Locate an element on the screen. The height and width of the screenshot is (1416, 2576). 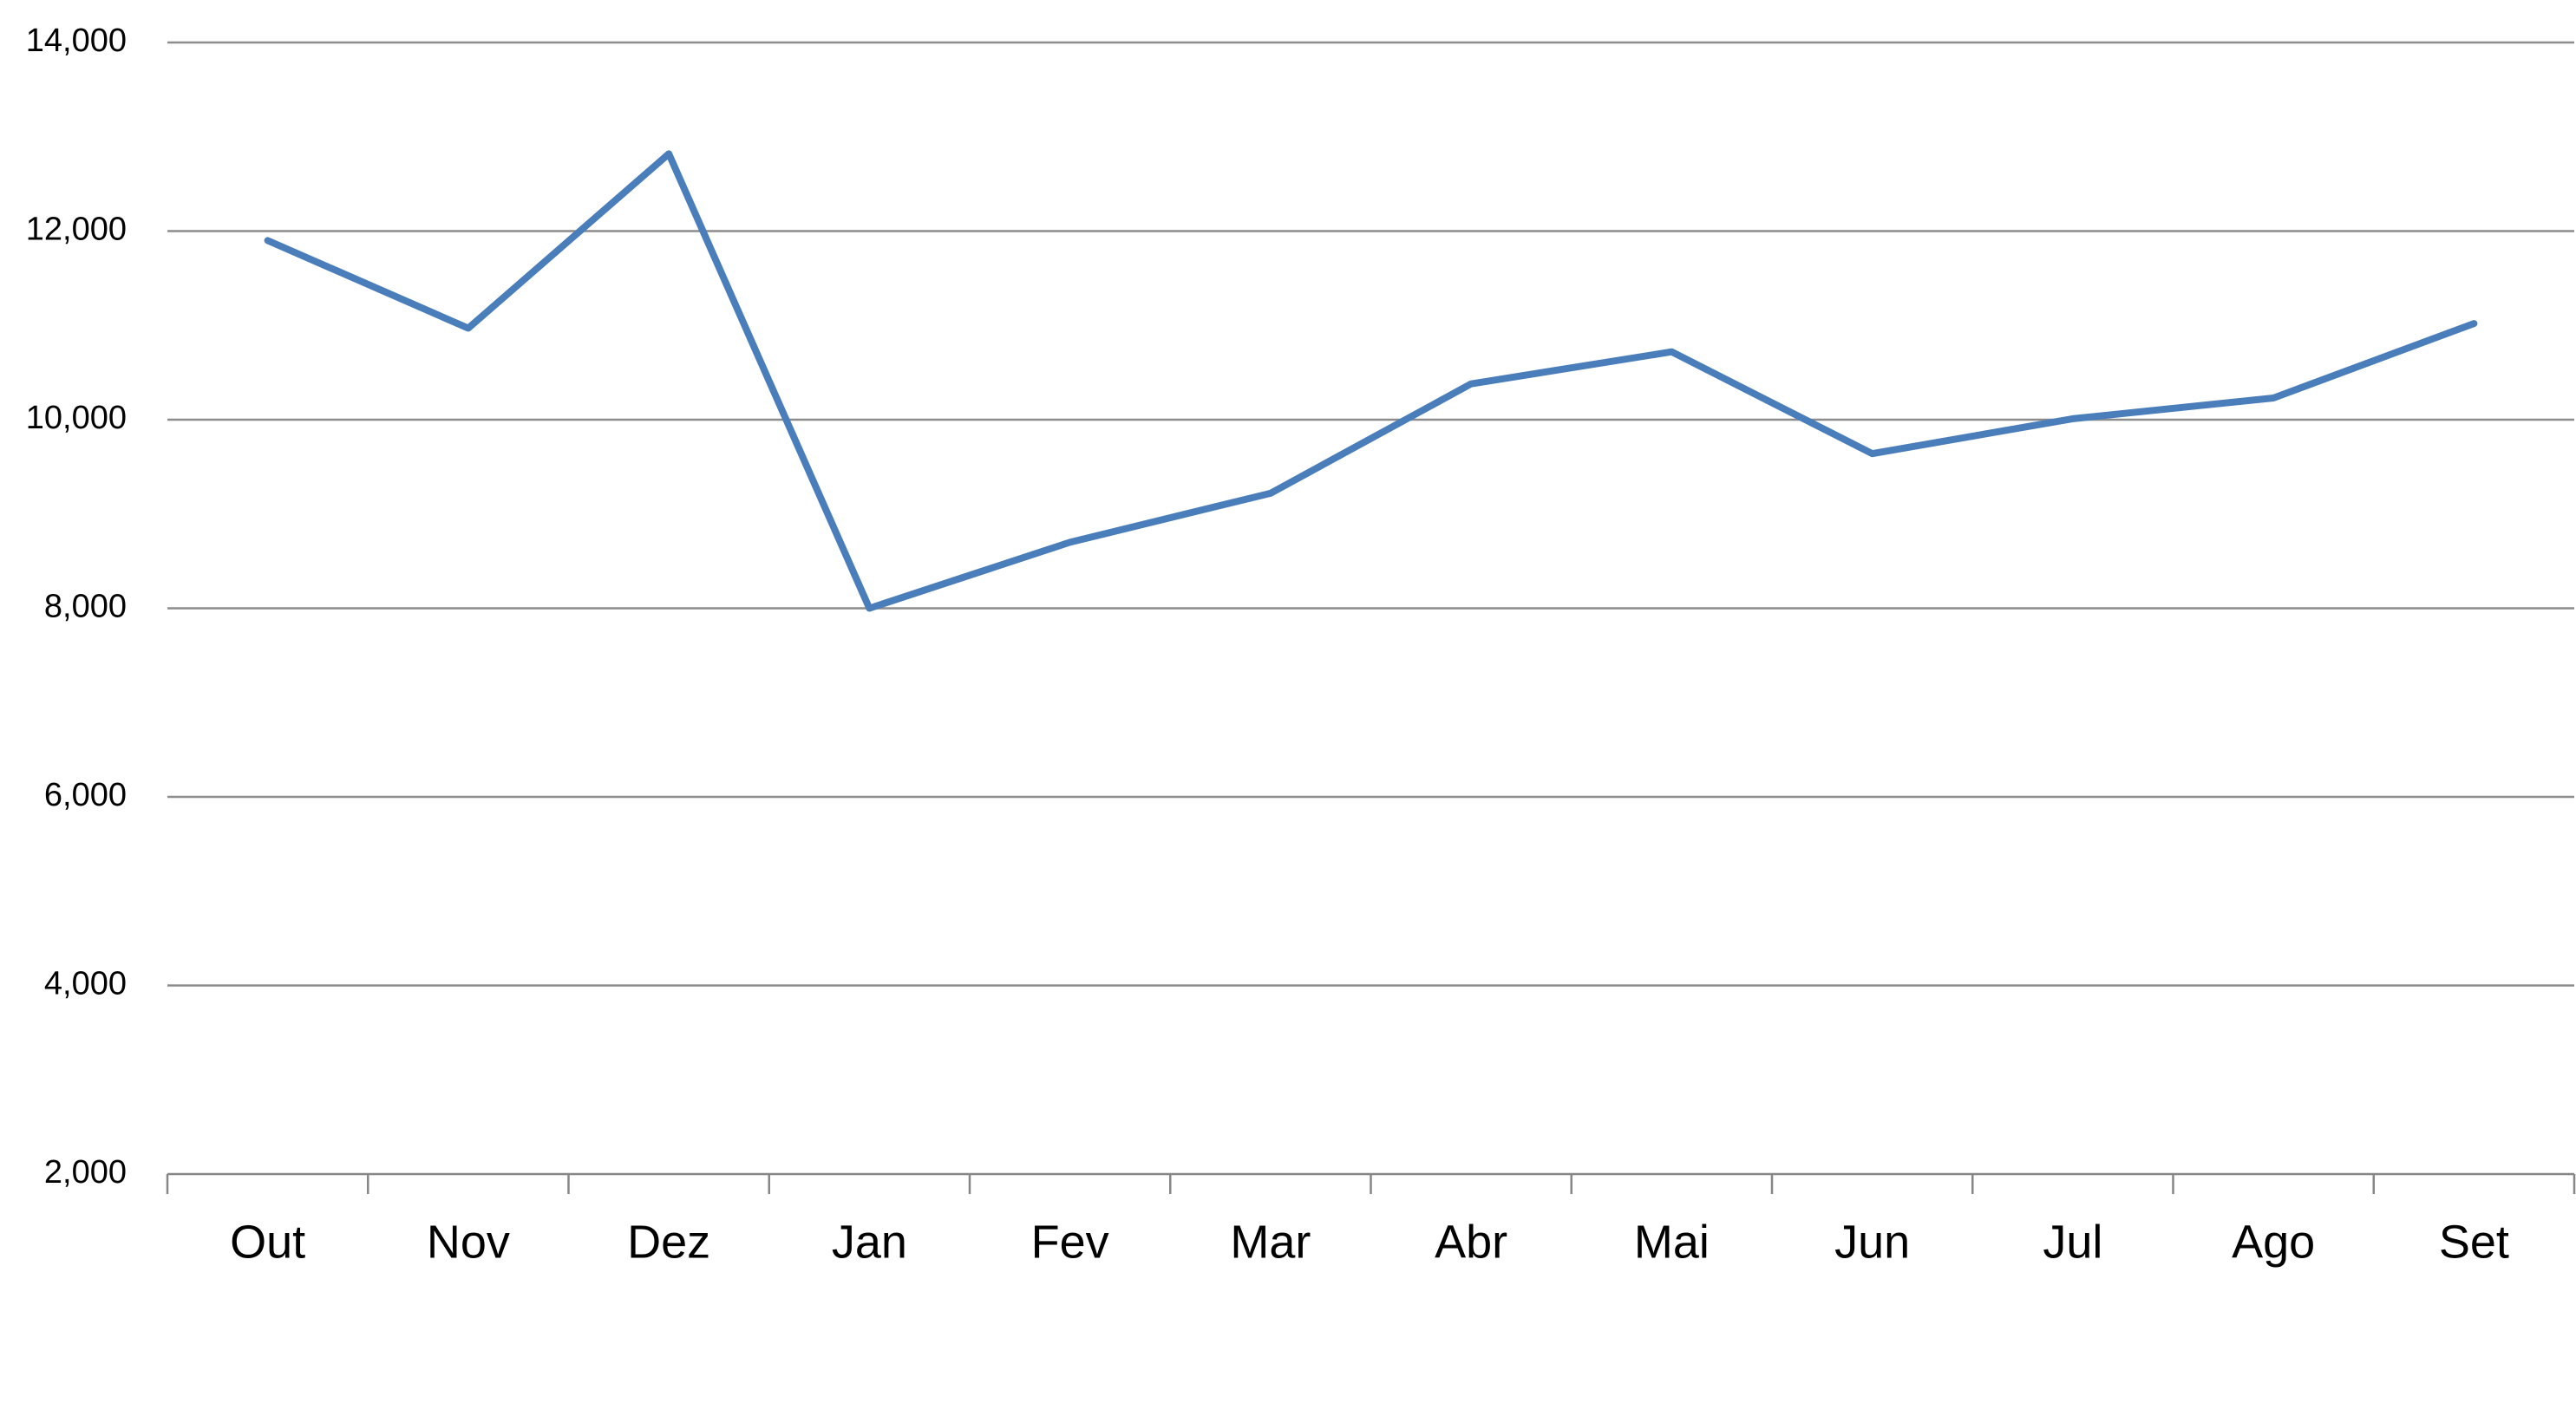
y-tick-label: 6,000 is located at coordinates (85, 795).